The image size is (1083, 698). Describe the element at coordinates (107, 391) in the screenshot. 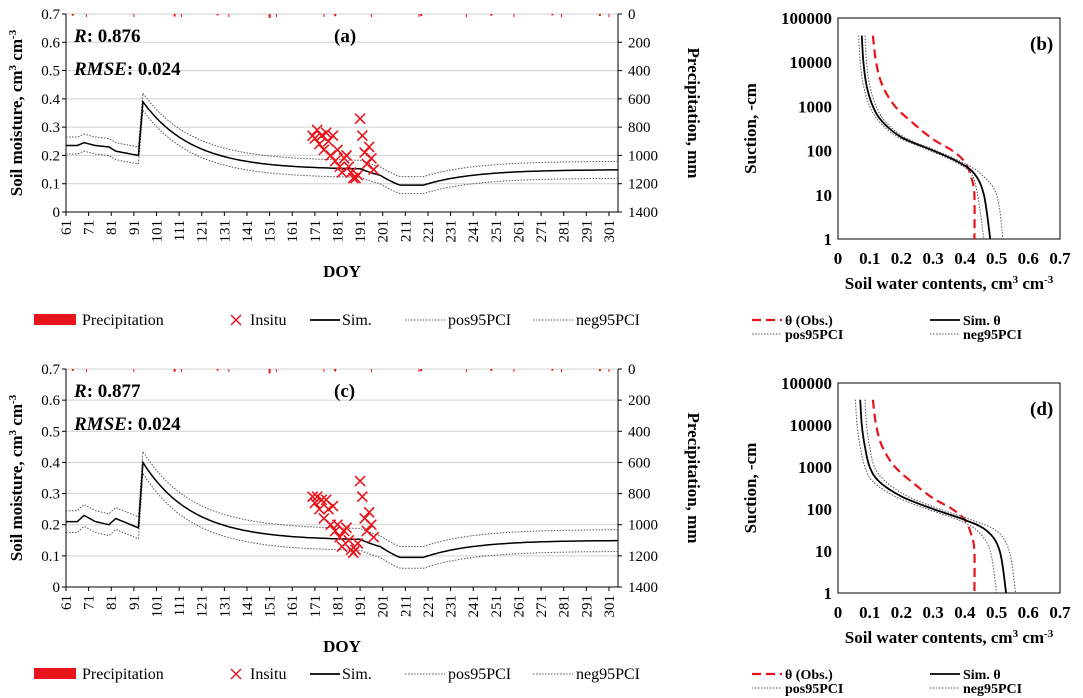

I see `stat-r: R: 0.877` at that location.